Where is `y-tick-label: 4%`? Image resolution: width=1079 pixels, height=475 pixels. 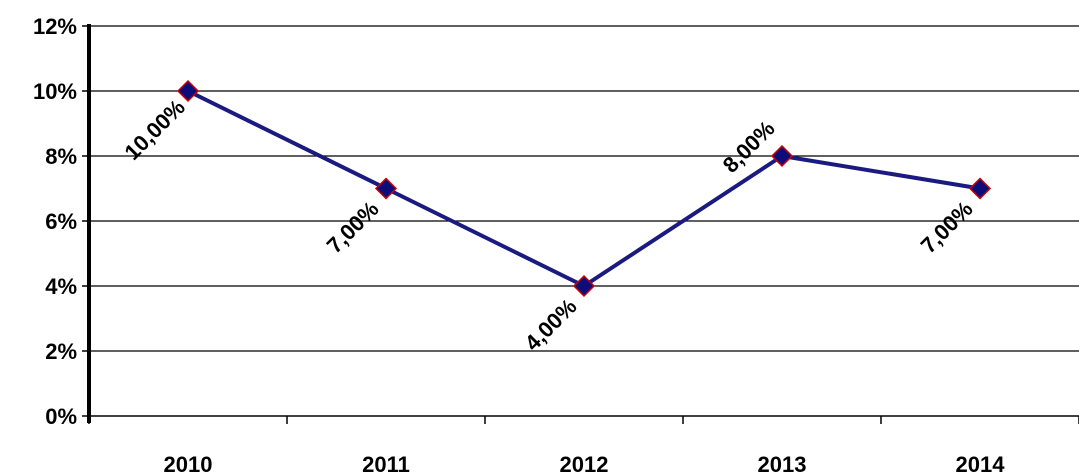
y-tick-label: 4% is located at coordinates (61, 286).